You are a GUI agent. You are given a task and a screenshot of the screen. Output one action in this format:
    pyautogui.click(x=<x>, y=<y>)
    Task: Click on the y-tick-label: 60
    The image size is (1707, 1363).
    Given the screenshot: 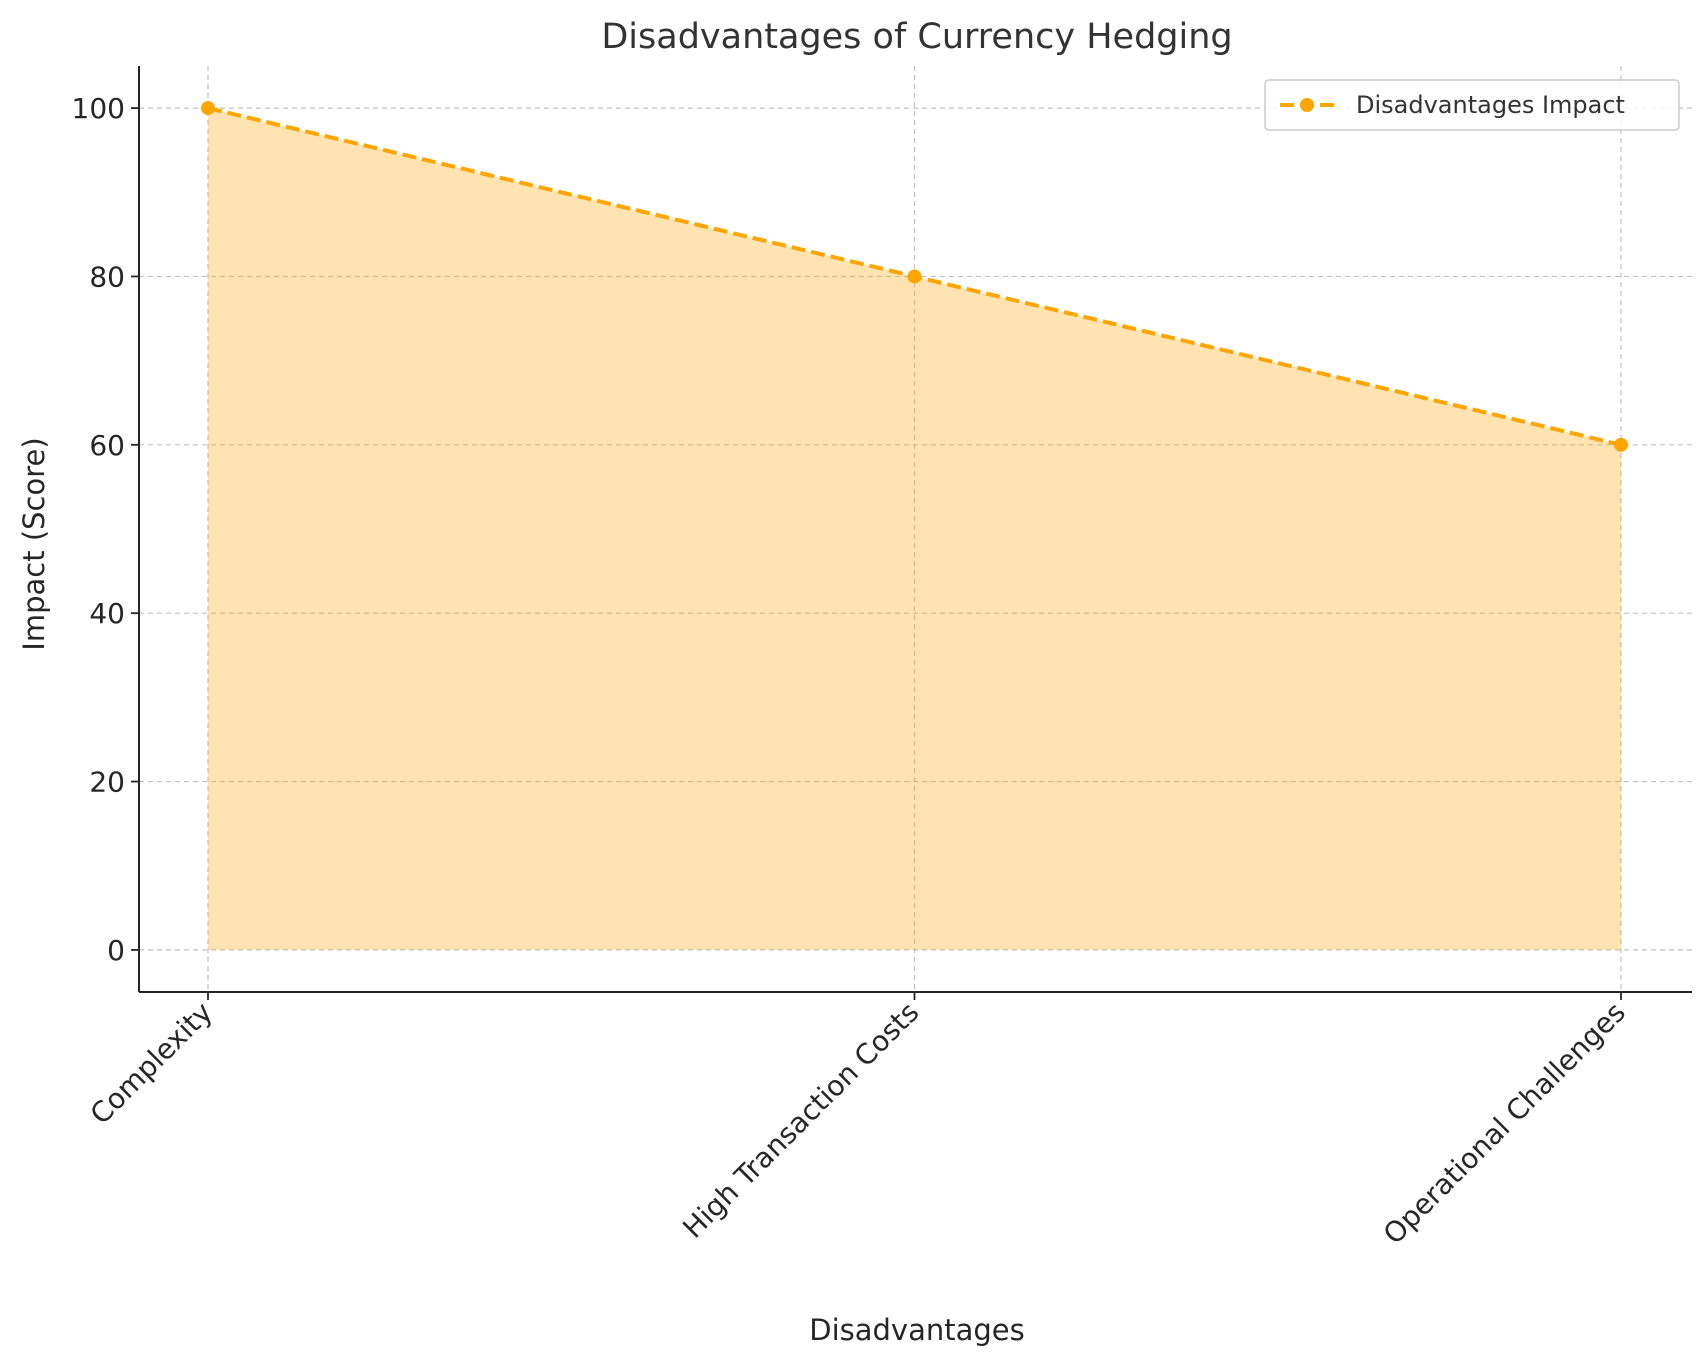 What is the action you would take?
    pyautogui.click(x=107, y=445)
    